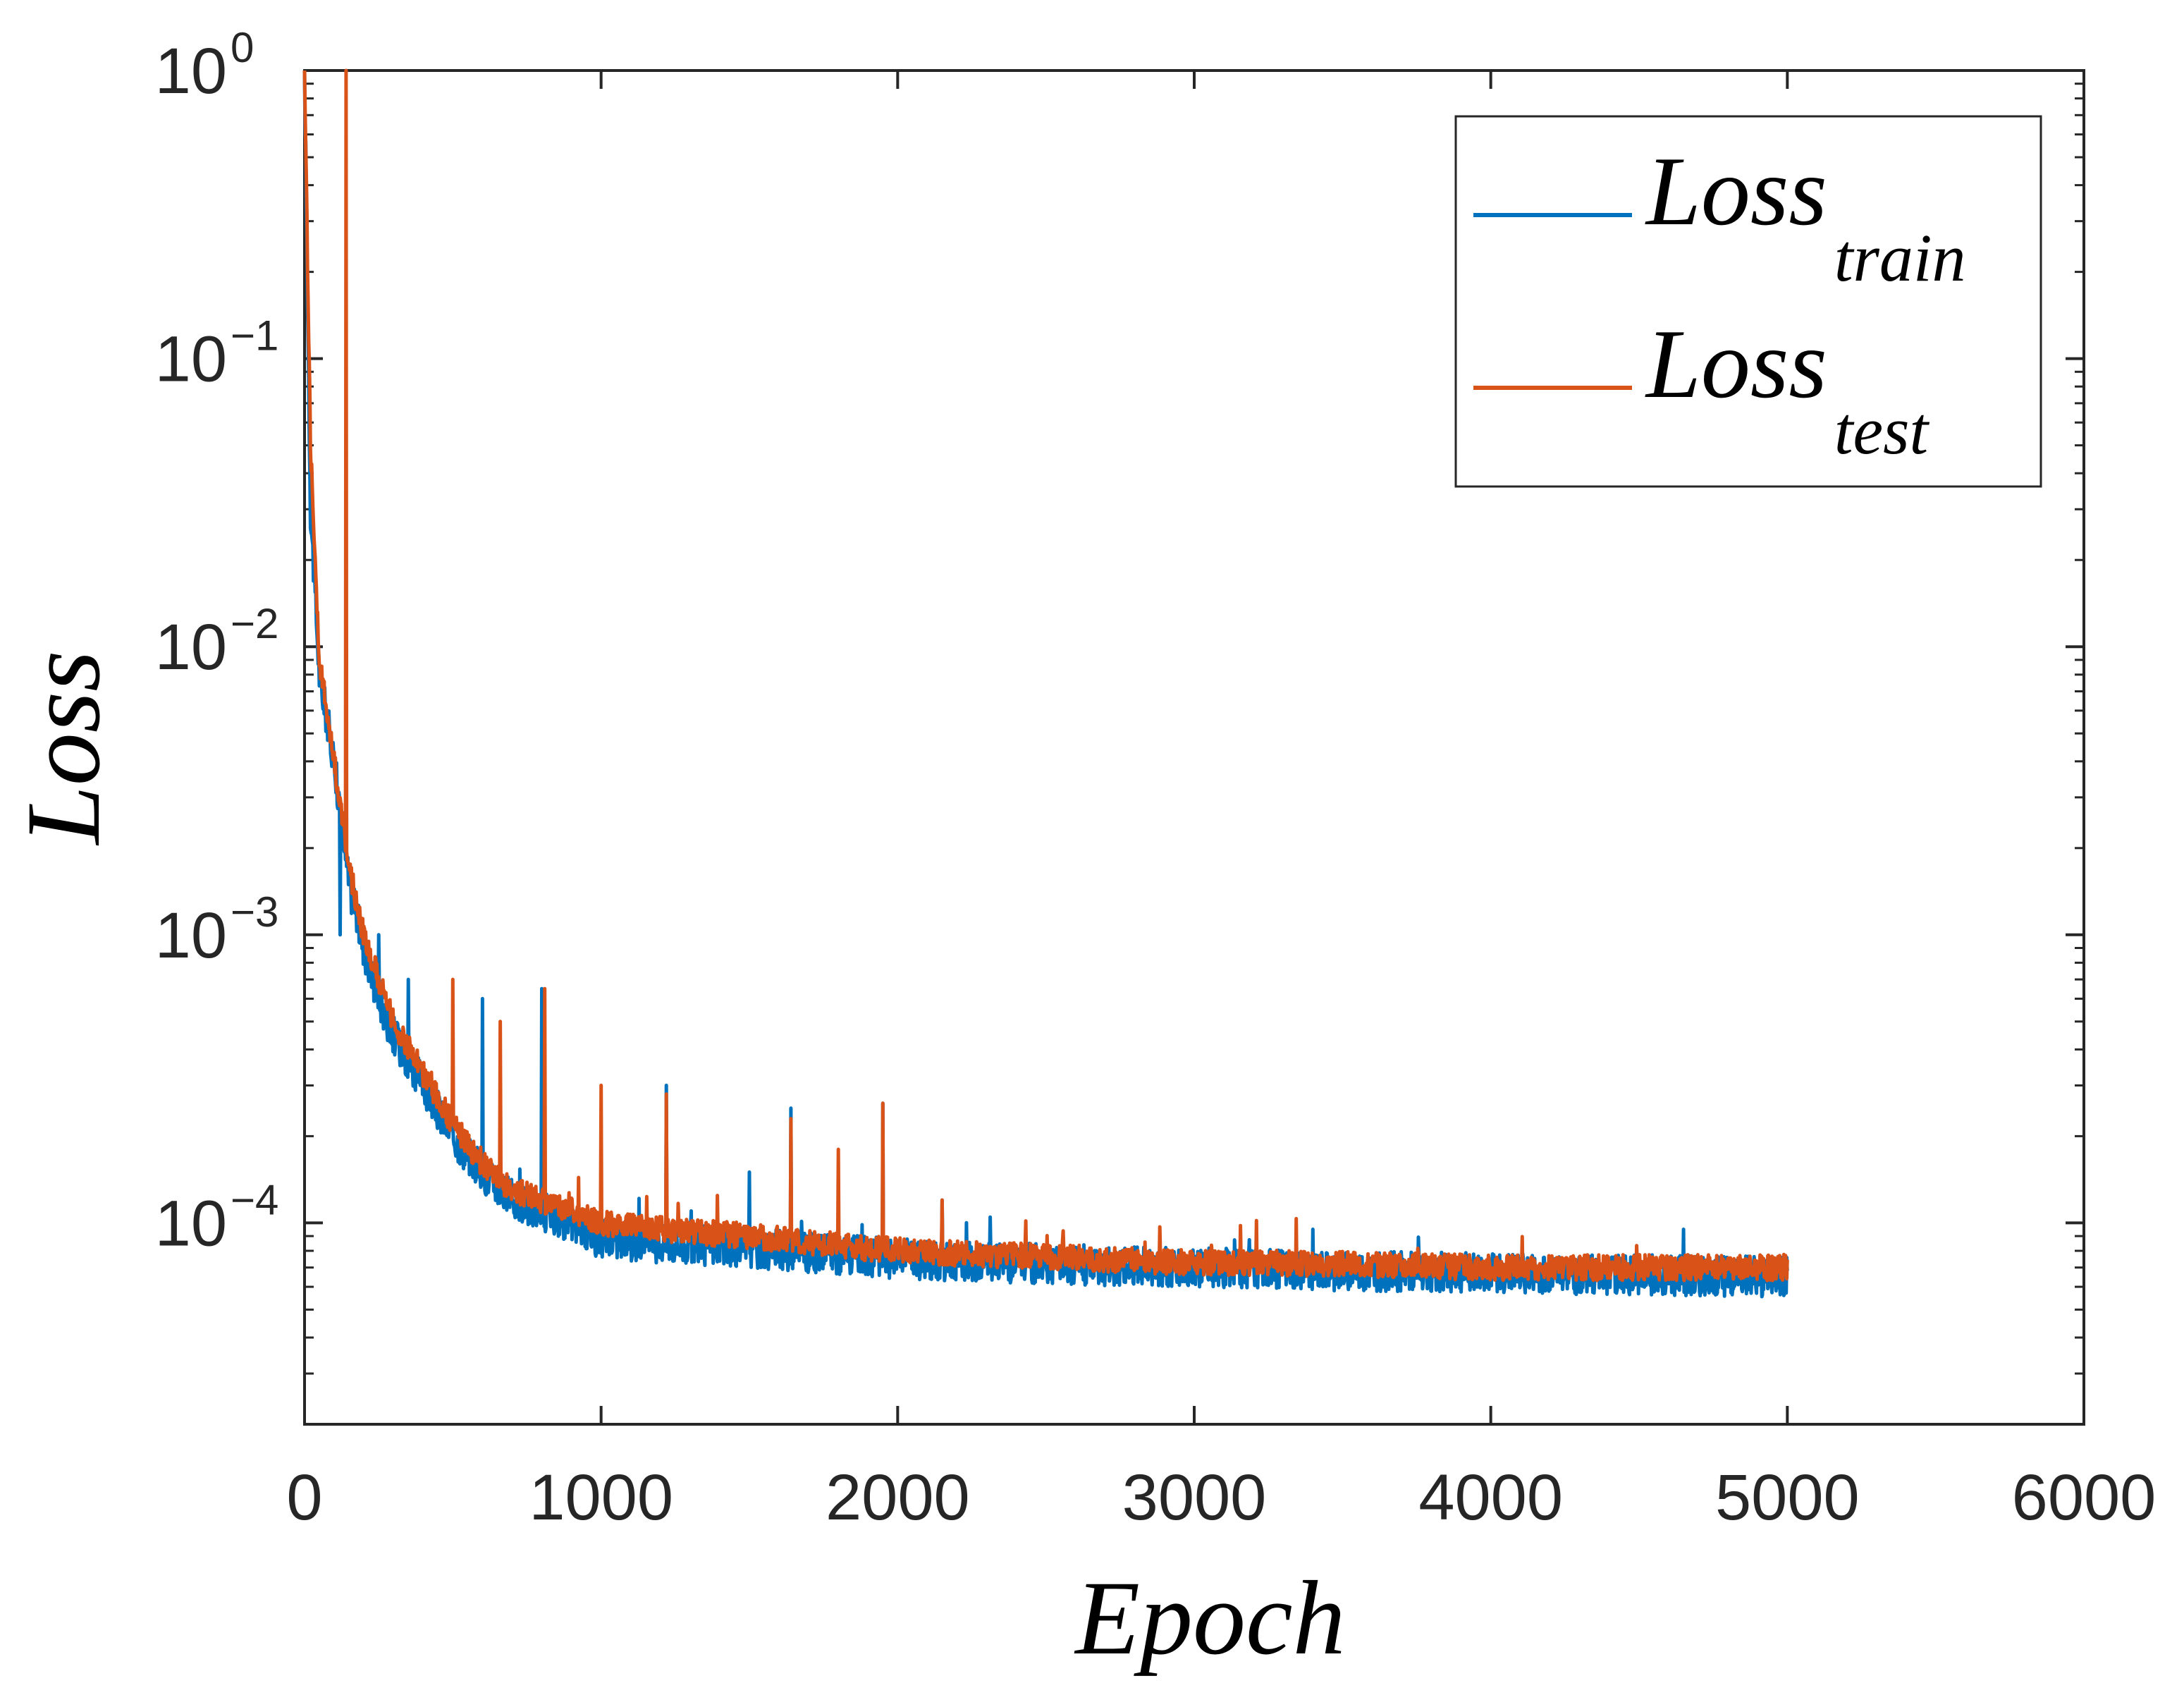 This screenshot has height=1707, width=2184. I want to click on y-tick-exponent: −1, so click(254, 336).